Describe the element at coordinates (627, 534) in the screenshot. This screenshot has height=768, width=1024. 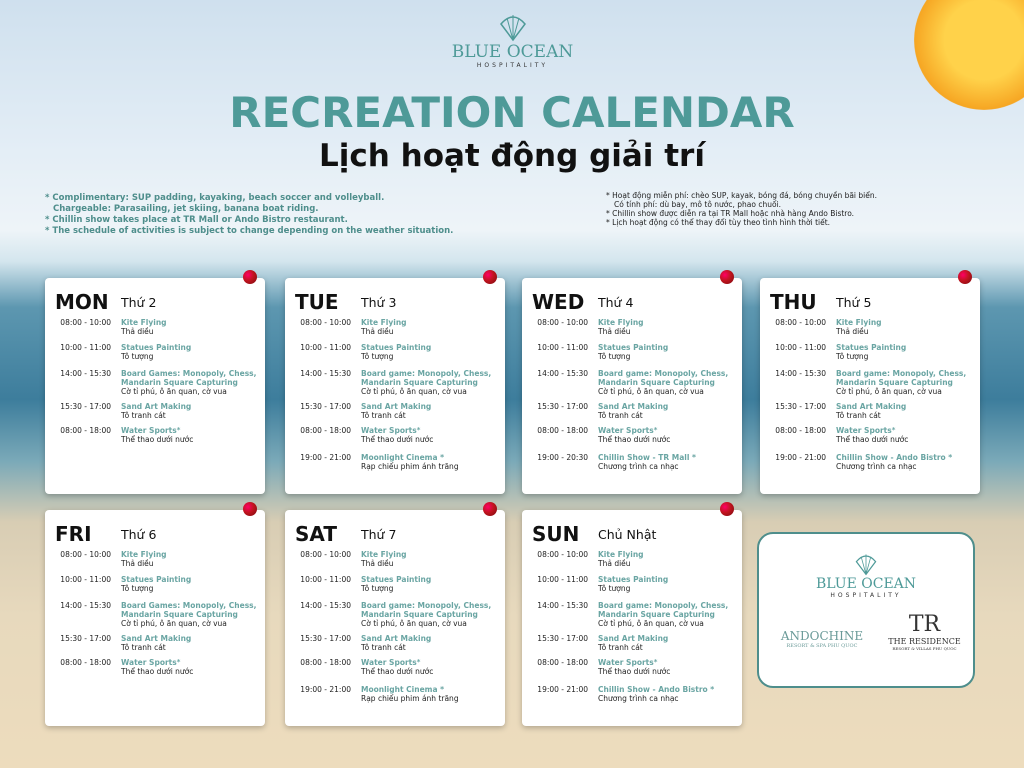
I see `day-name-vi: Chủ Nhật` at that location.